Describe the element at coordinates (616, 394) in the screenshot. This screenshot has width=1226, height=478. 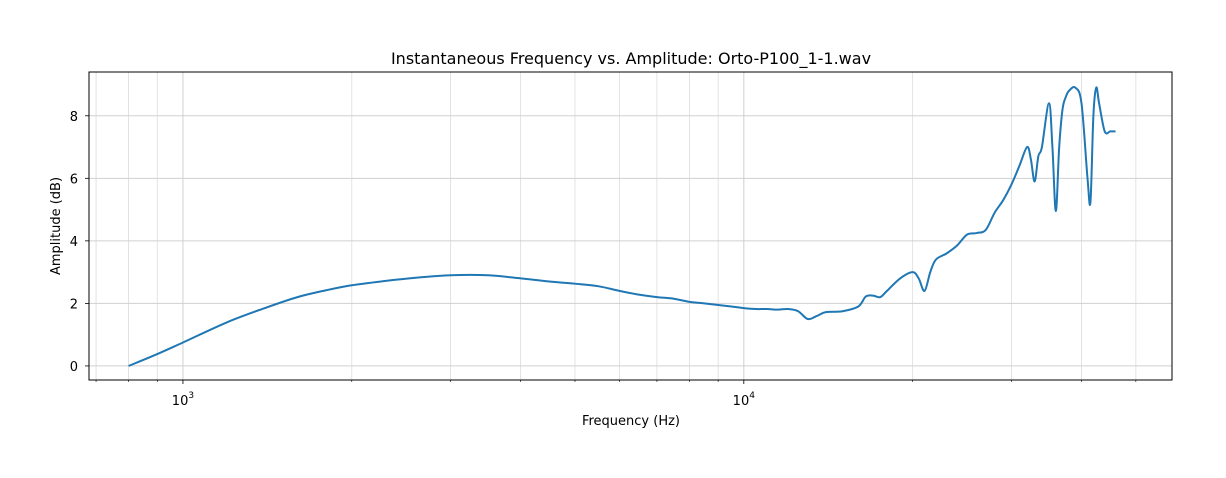
I see `x-axis-ticks: 10³ 10⁴` at that location.